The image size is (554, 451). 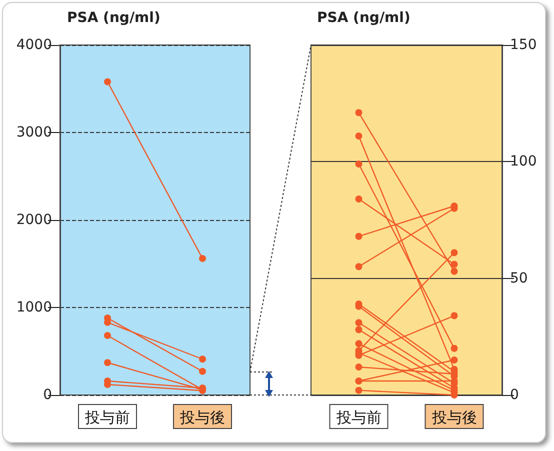 What do you see at coordinates (34, 132) in the screenshot?
I see `y-tick-label: 3000` at bounding box center [34, 132].